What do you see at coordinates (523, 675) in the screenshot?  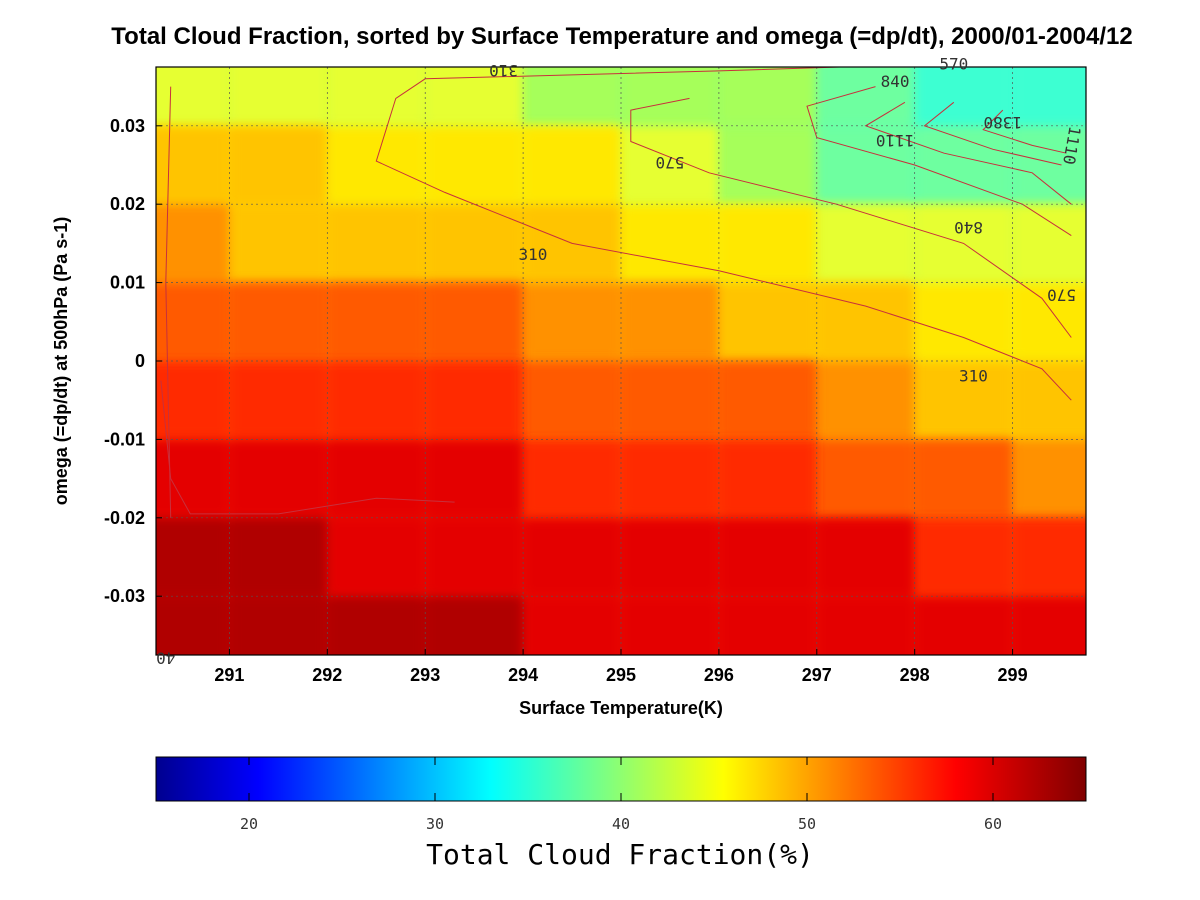 I see `x-tick-label: 294` at bounding box center [523, 675].